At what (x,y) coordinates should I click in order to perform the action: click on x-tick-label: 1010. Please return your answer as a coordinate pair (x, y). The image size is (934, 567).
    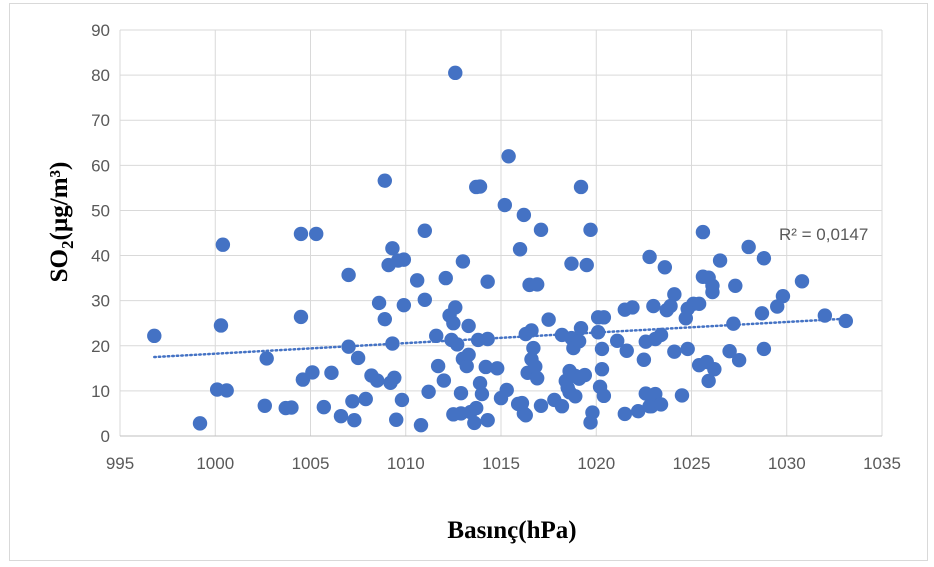
    Looking at the image, I should click on (406, 463).